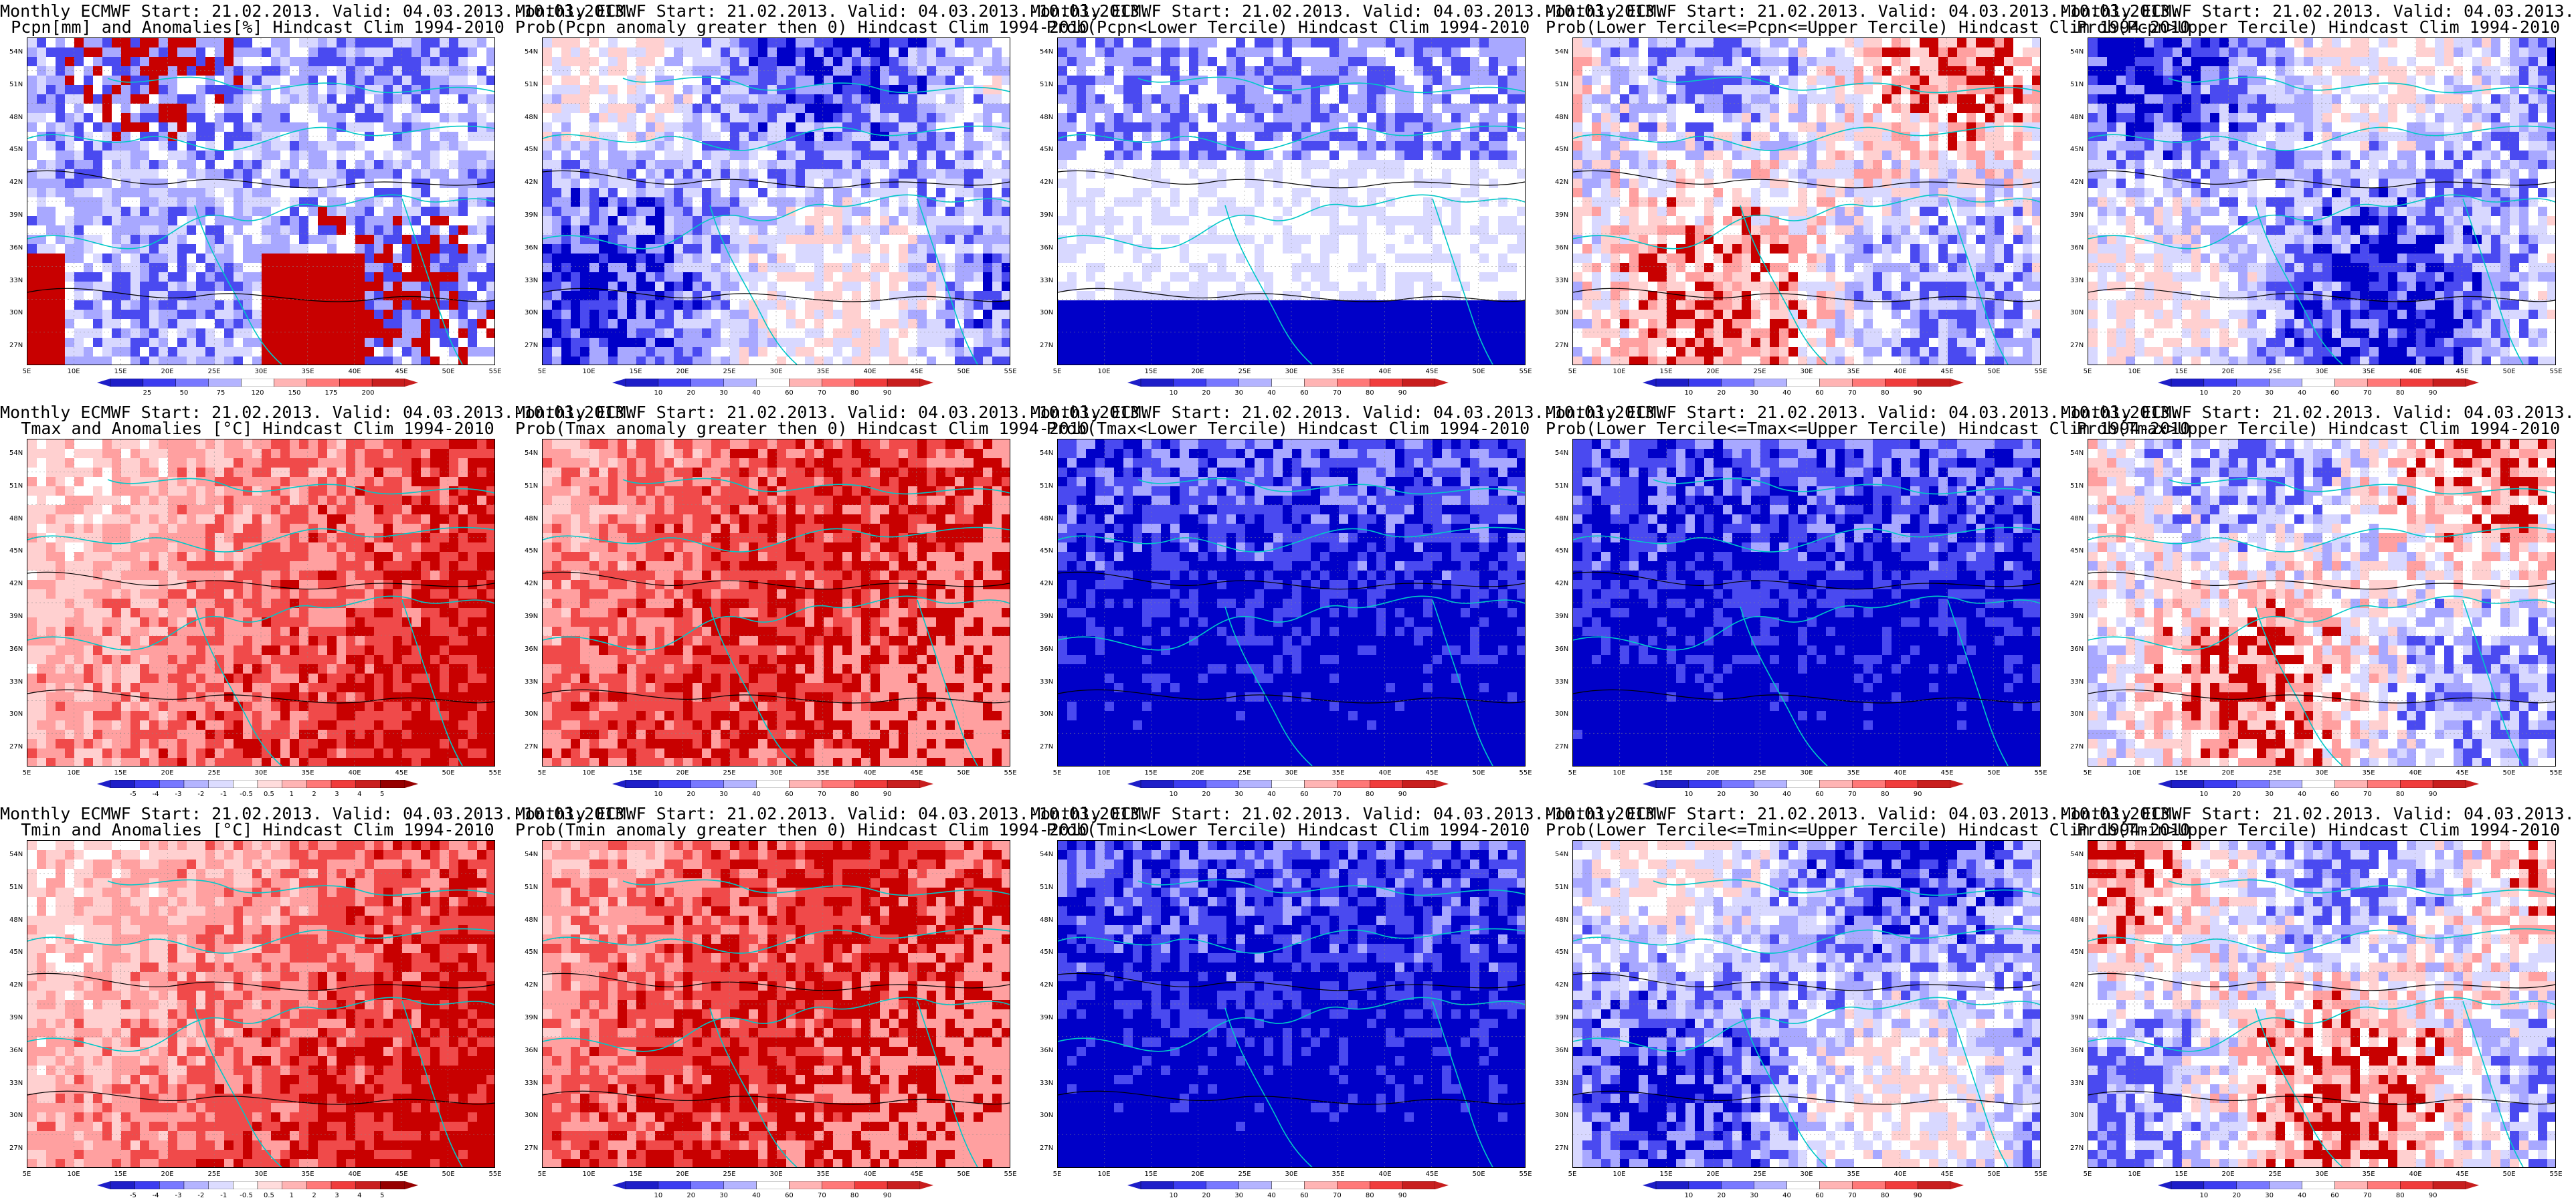 This screenshot has height=1204, width=2576. I want to click on colorbar-tick: -3, so click(178, 1195).